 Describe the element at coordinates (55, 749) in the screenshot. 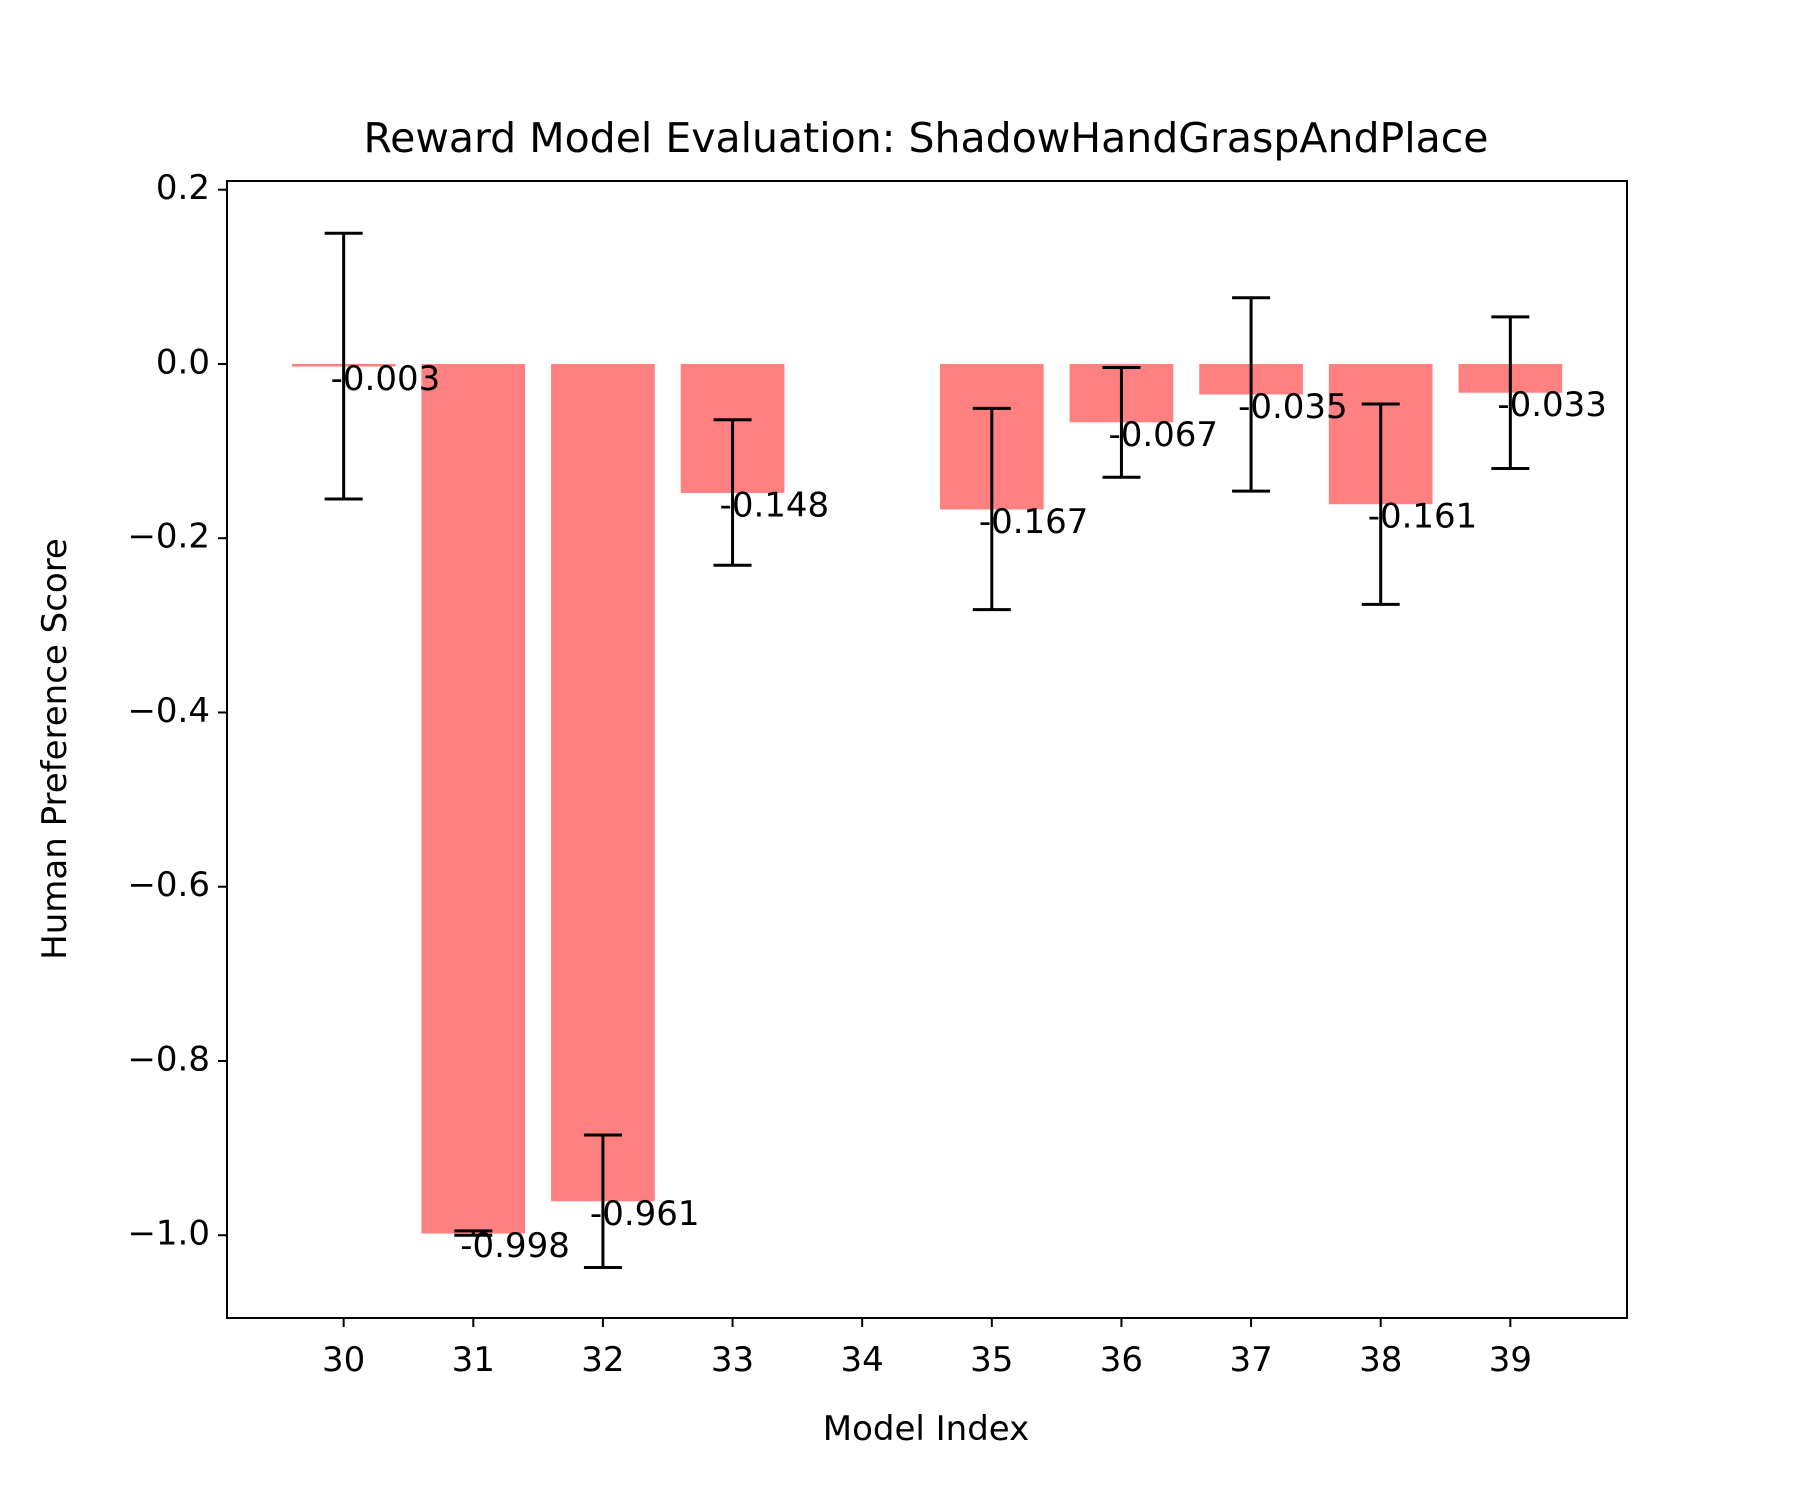

I see `y-axis-label: Human Preference Score` at that location.